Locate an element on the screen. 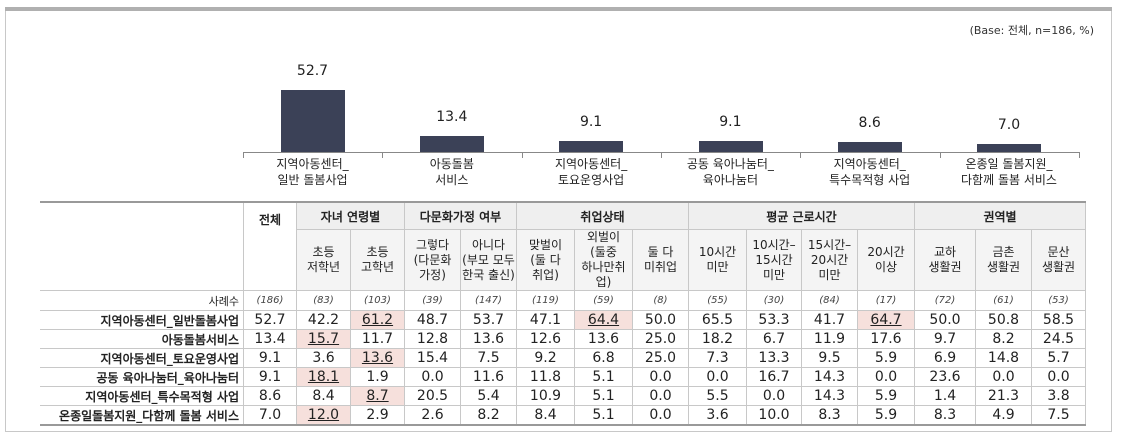 The height and width of the screenshot is (438, 1122). data-cell: 53.3 is located at coordinates (774, 320).